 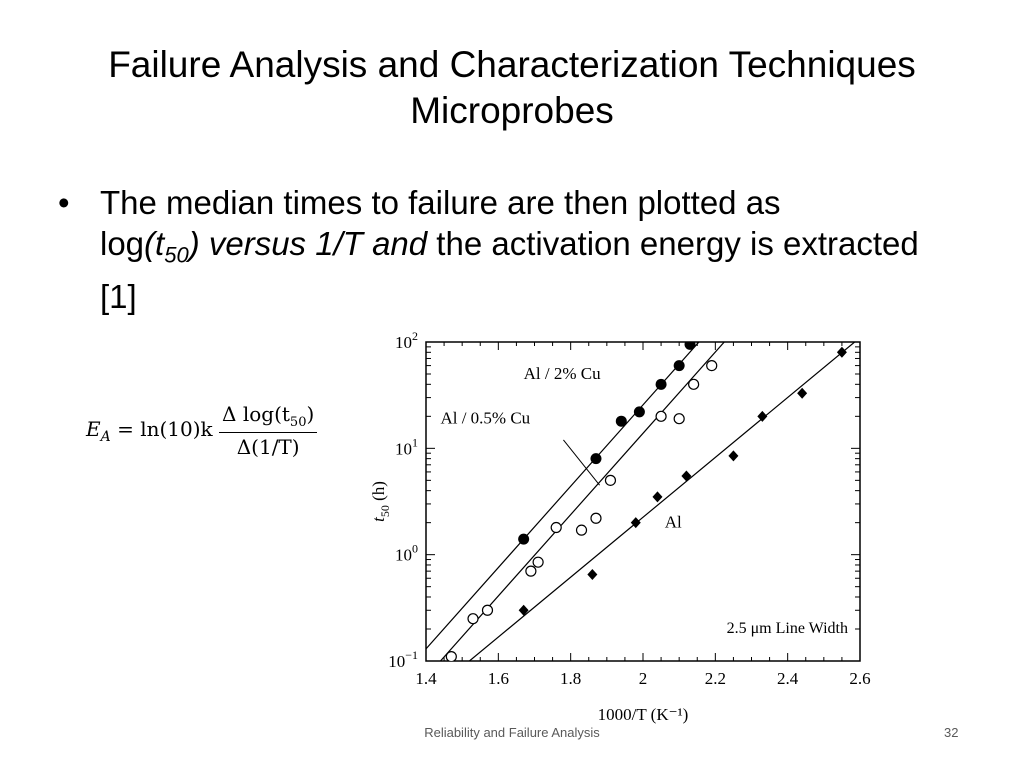 I want to click on x-tick-label: 2, so click(x=643, y=678).